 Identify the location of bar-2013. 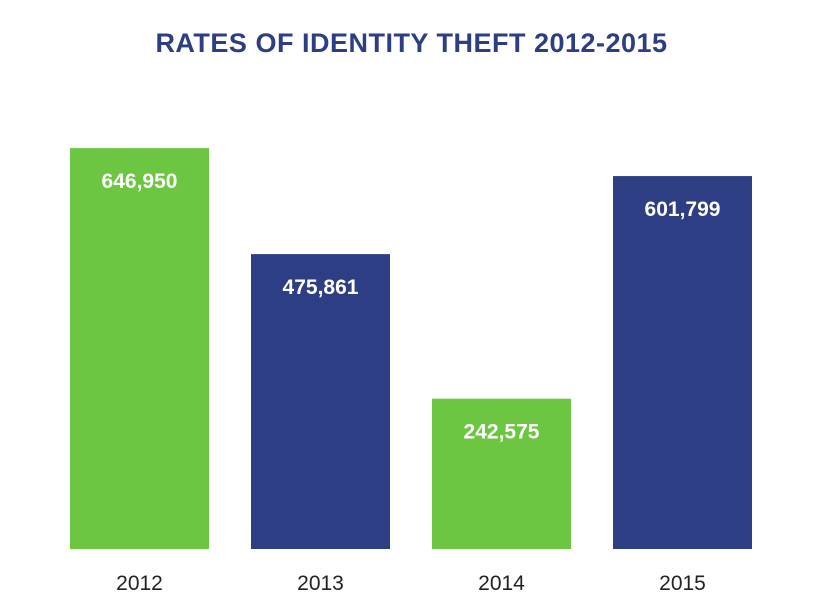
(320, 401).